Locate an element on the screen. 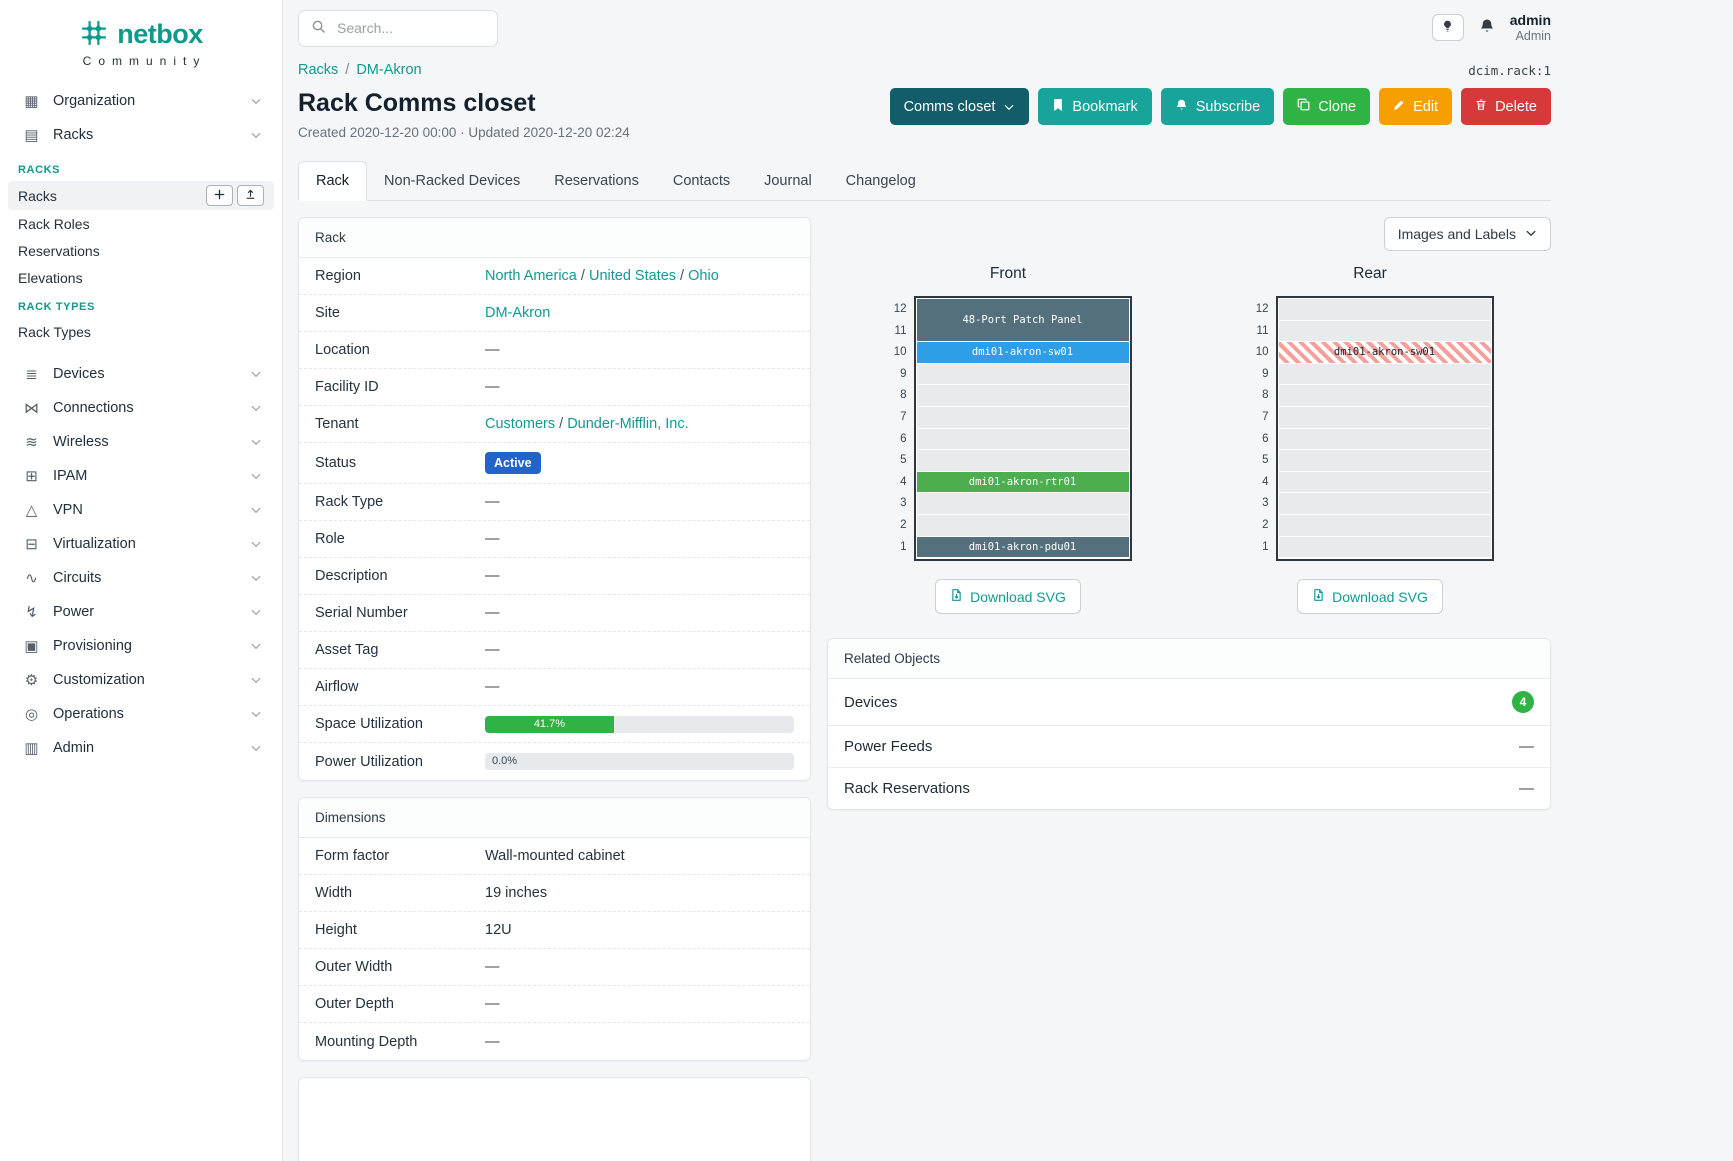 This screenshot has width=1733, height=1161. link-dunder-mifflin-inc: Dunder-Mifflin, Inc. is located at coordinates (628, 424).